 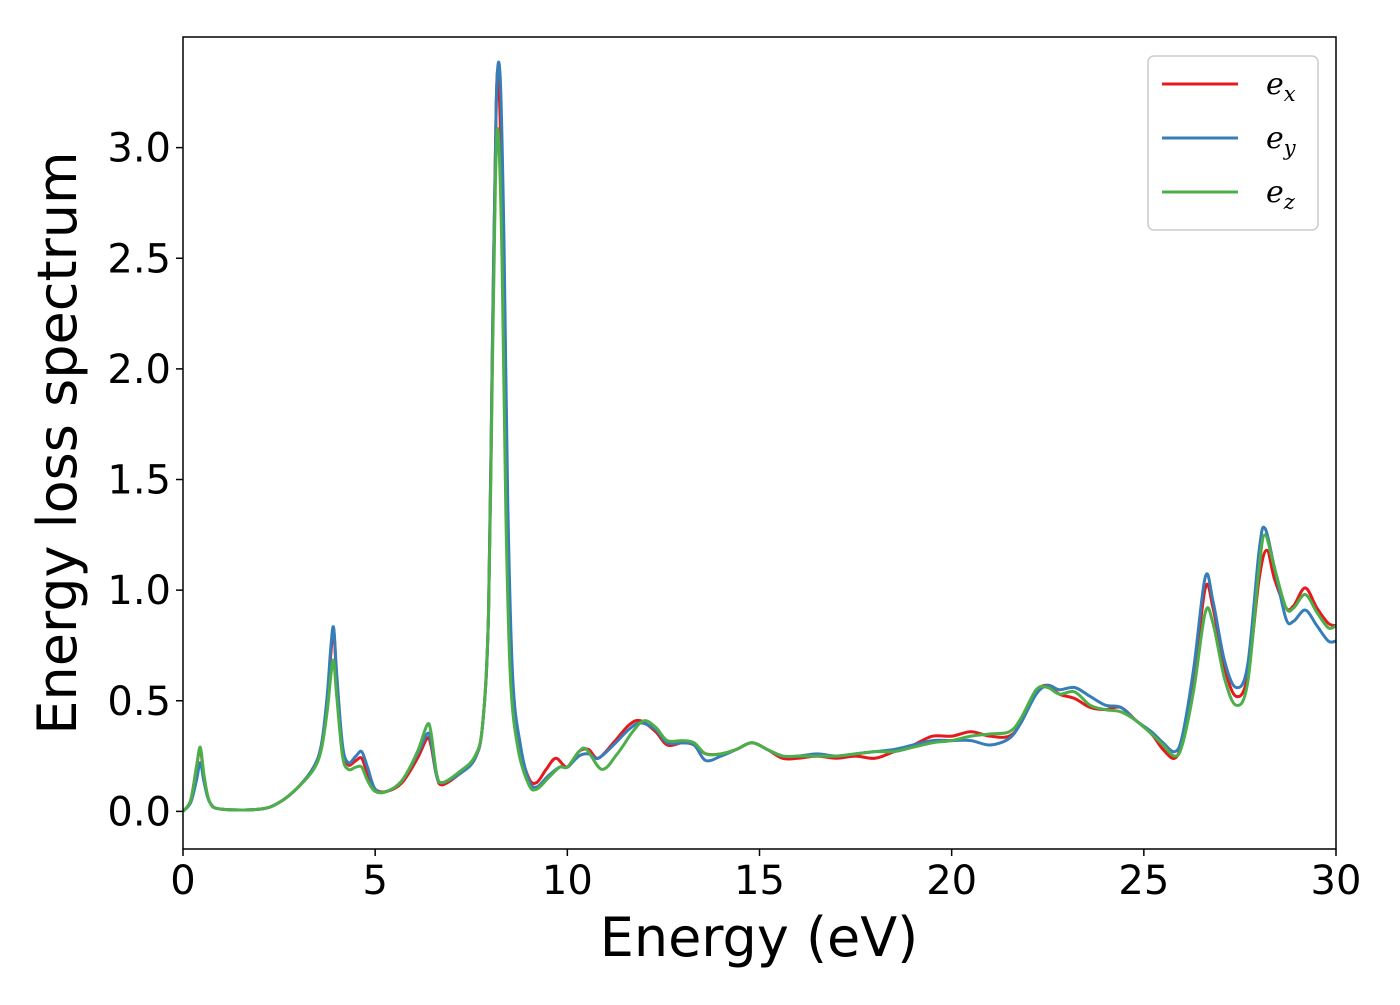 What do you see at coordinates (759, 881) in the screenshot?
I see `x-tick-label: 15` at bounding box center [759, 881].